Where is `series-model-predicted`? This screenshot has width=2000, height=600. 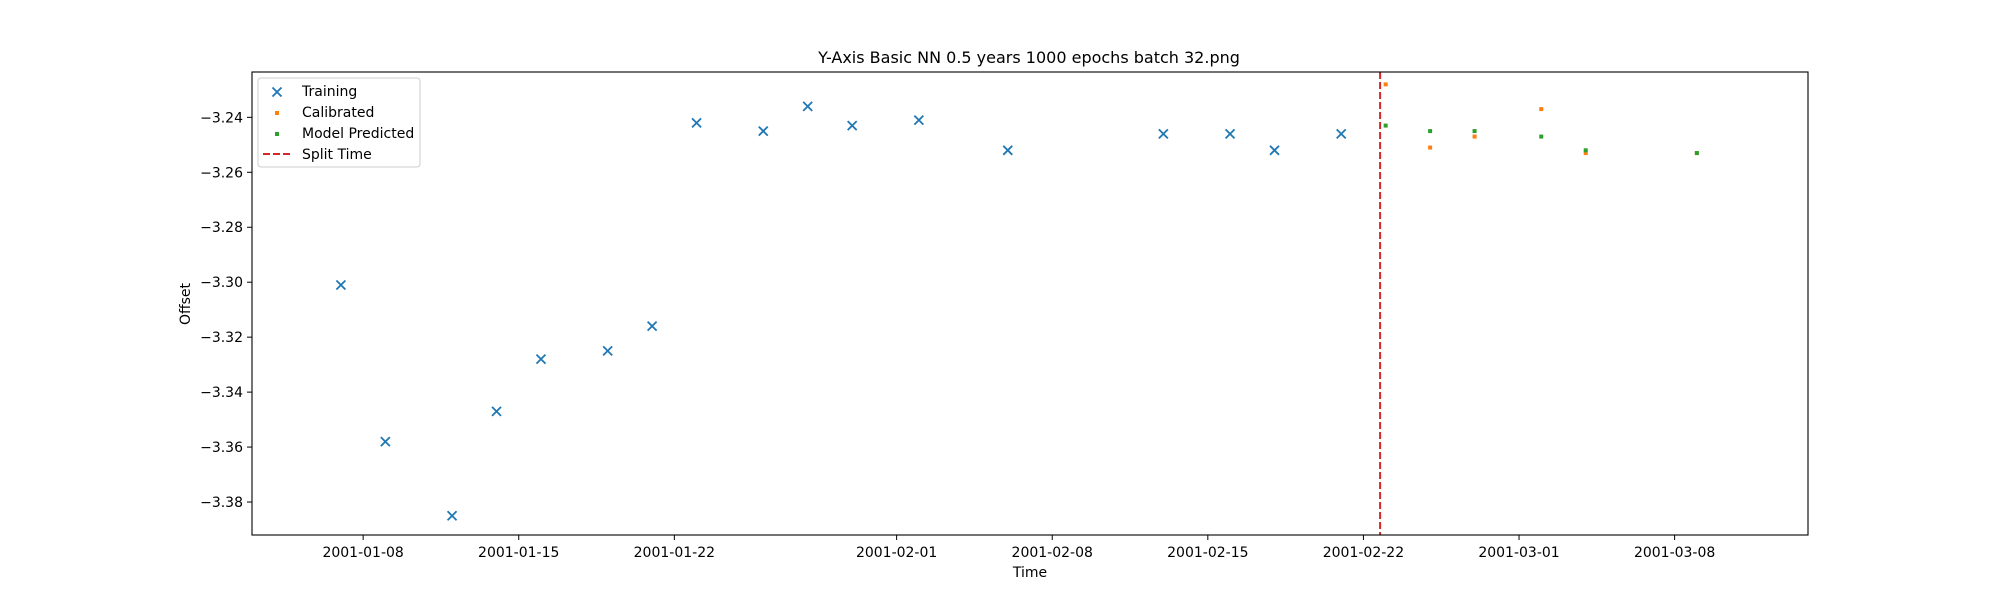 series-model-predicted is located at coordinates (1541, 139).